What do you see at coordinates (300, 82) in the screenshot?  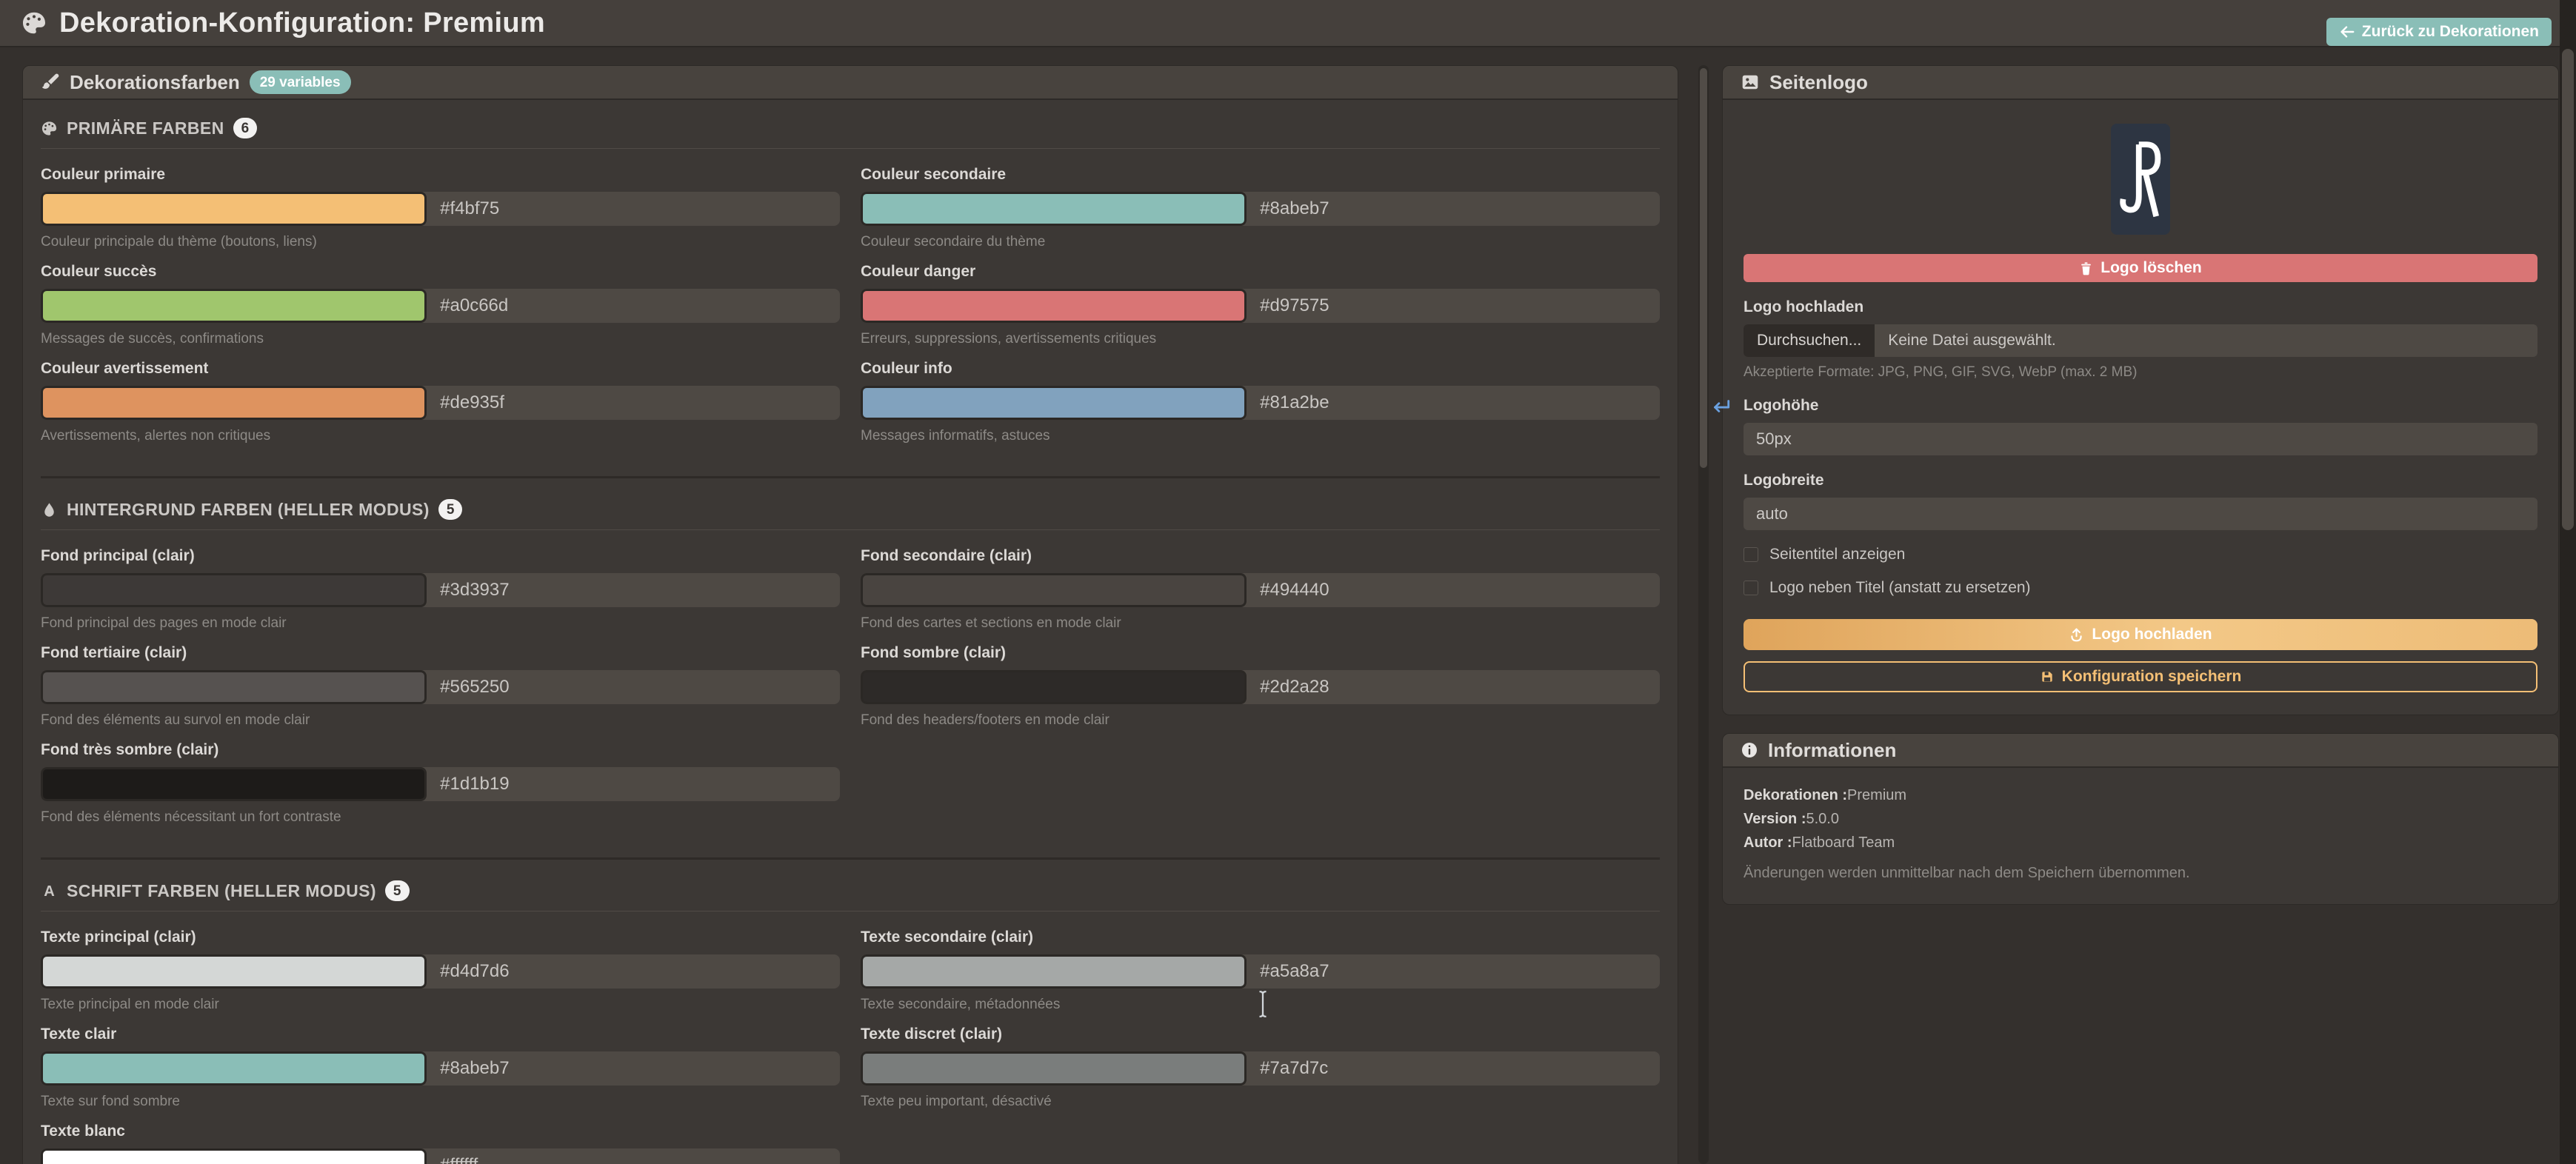 I see `variables-count-badge: 29 variables` at bounding box center [300, 82].